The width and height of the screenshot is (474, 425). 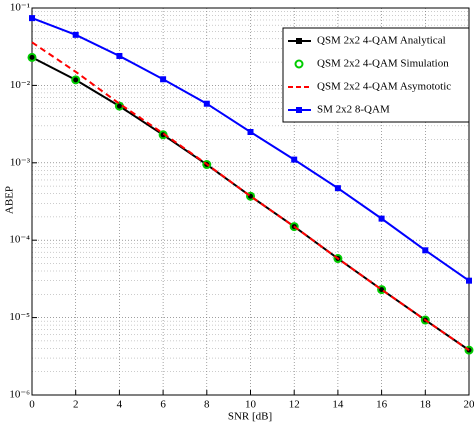 What do you see at coordinates (20, 85) in the screenshot?
I see `y-tick-label: 10⁻²` at bounding box center [20, 85].